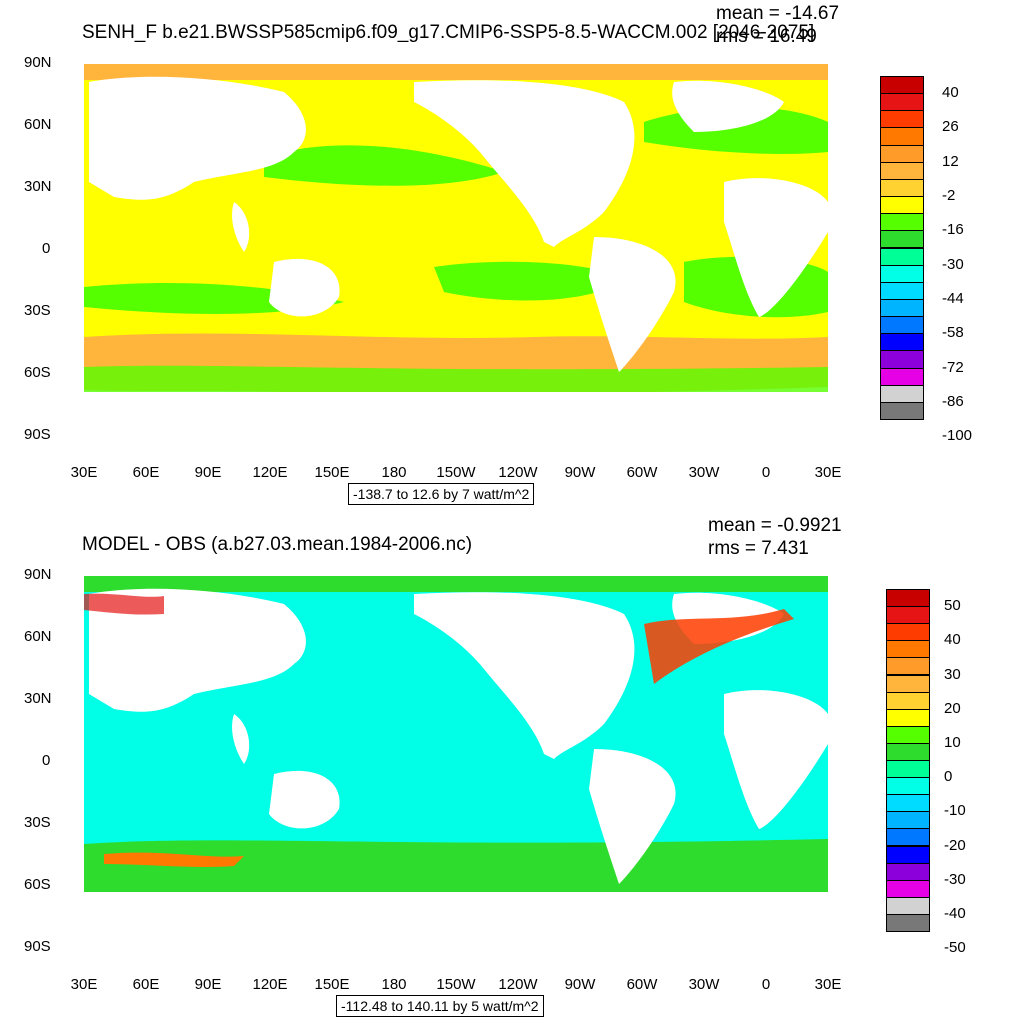  Describe the element at coordinates (332, 984) in the screenshot. I see `bottom-lon-label: 150E` at that location.